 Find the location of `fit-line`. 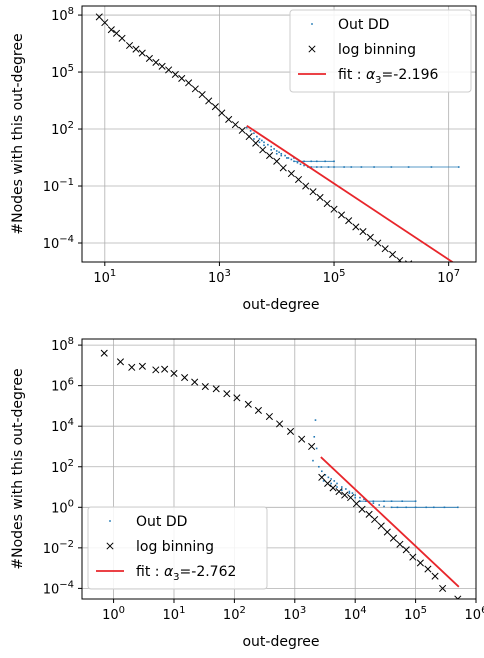

fit-line is located at coordinates (350, 193).